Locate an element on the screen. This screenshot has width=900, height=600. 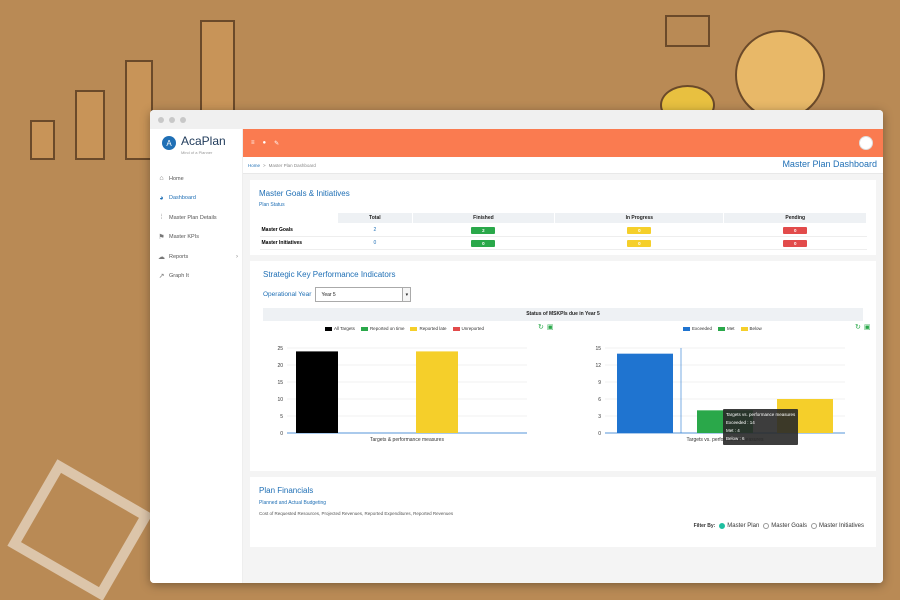
status-title: Status of MSKPIs due in Year 5 is located at coordinates (563, 314).